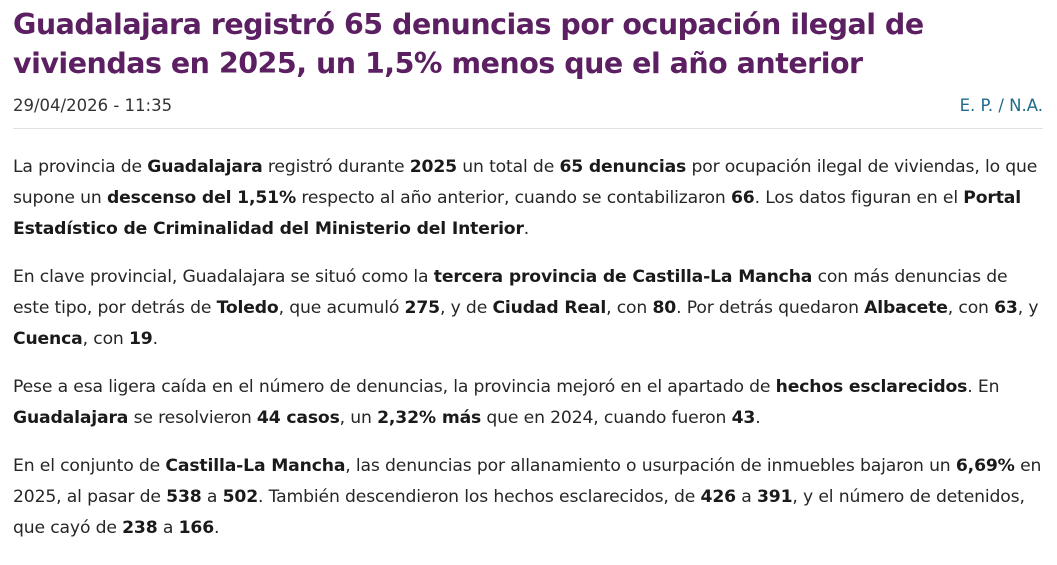 This screenshot has width=1057, height=565. Describe the element at coordinates (341, 308) in the screenshot. I see `body-text: , que acumuló` at that location.